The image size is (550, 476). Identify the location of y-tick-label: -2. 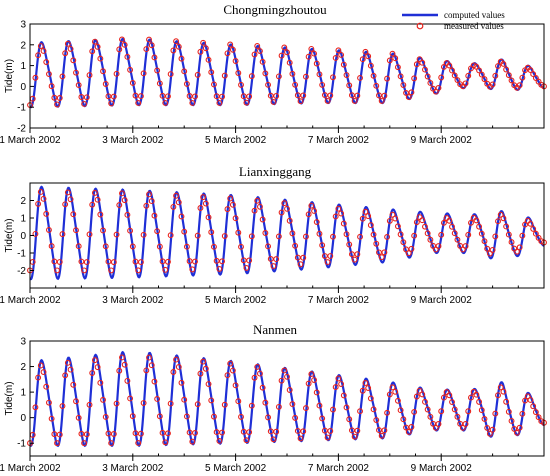
(21, 129).